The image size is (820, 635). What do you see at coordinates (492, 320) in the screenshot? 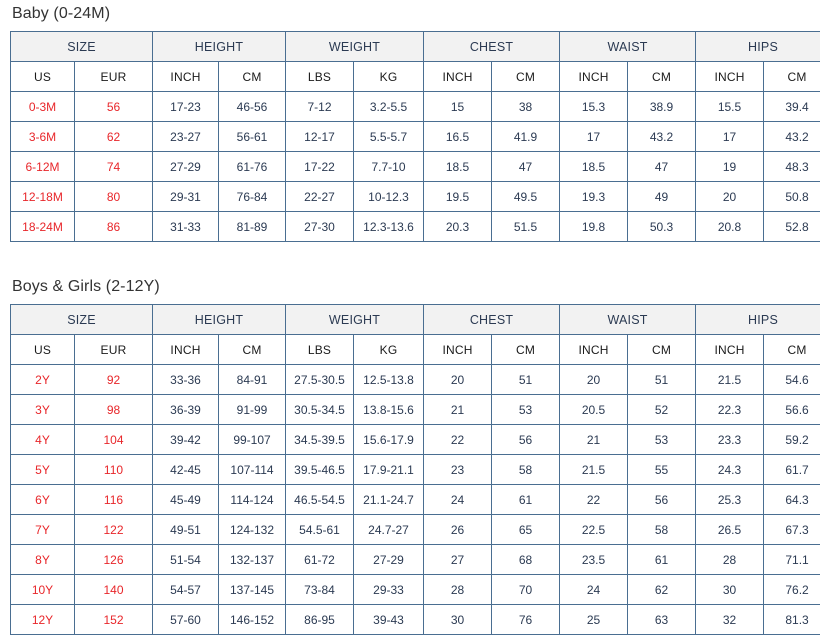
I see `group-header-chest: CHEST` at bounding box center [492, 320].